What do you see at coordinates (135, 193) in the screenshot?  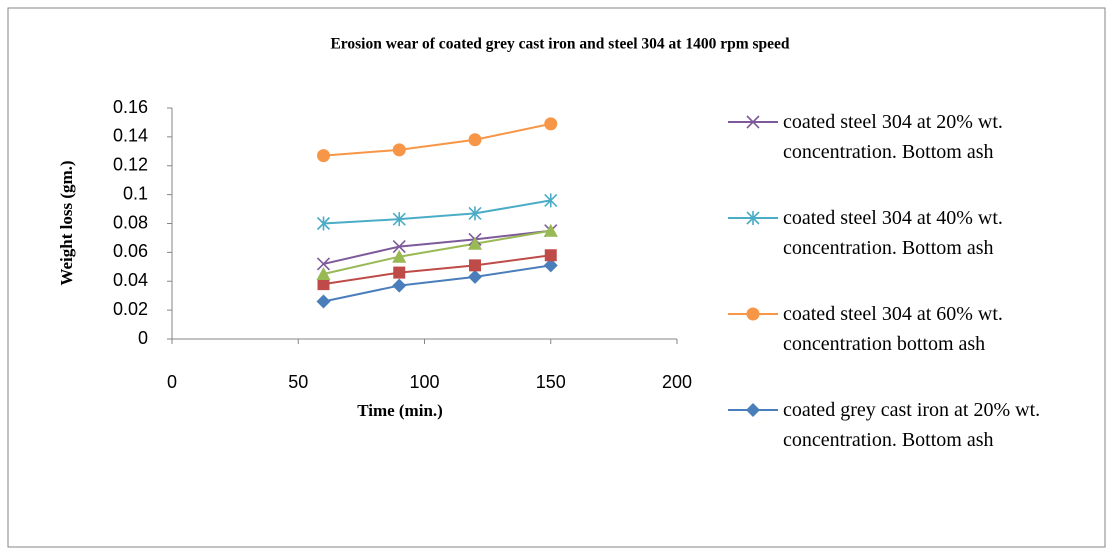 I see `y-tick-label: 0.1` at bounding box center [135, 193].